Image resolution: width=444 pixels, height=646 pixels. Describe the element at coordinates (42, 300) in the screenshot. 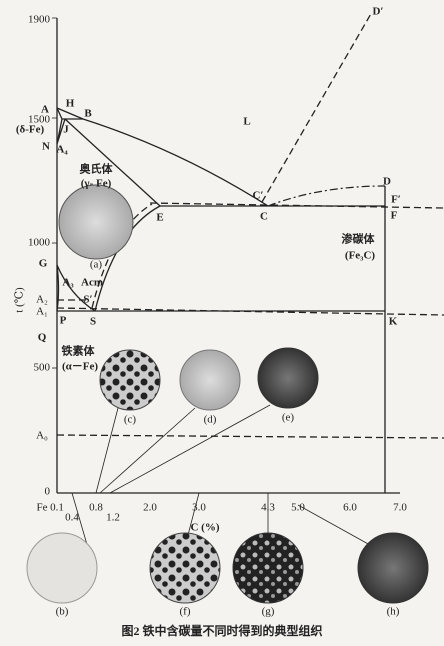

I see `y-mark: A₂` at that location.